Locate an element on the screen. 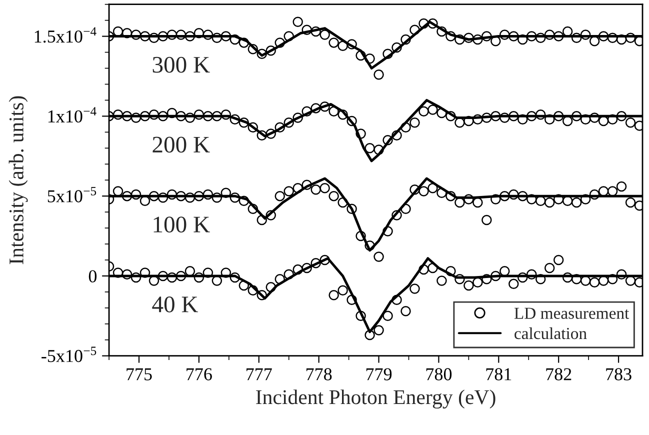 The width and height of the screenshot is (649, 435). legend-label: calculation is located at coordinates (550, 333).